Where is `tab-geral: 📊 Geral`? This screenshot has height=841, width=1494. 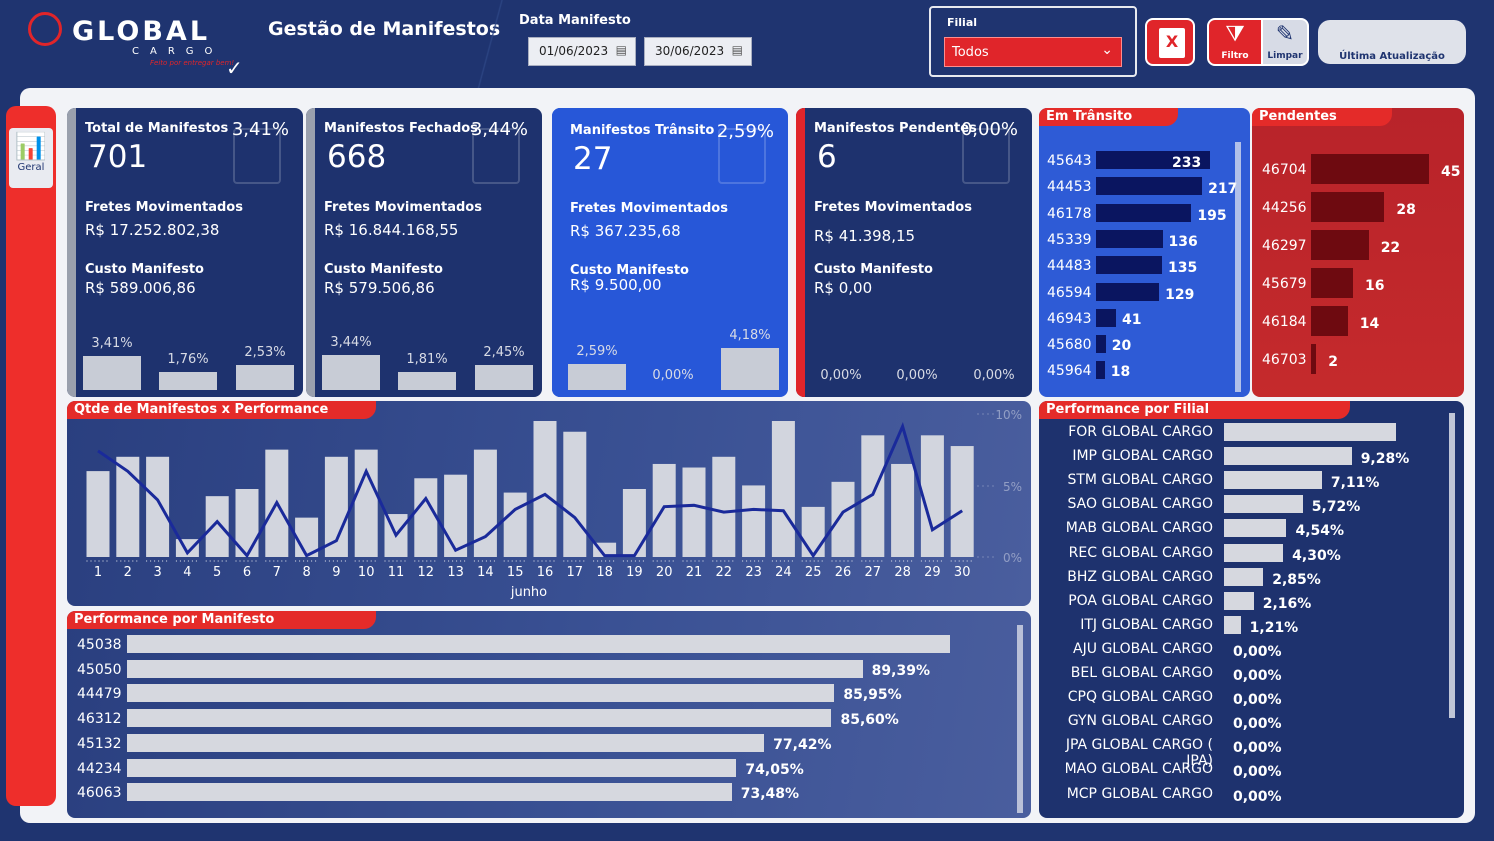
tab-geral: 📊 Geral is located at coordinates (31, 158).